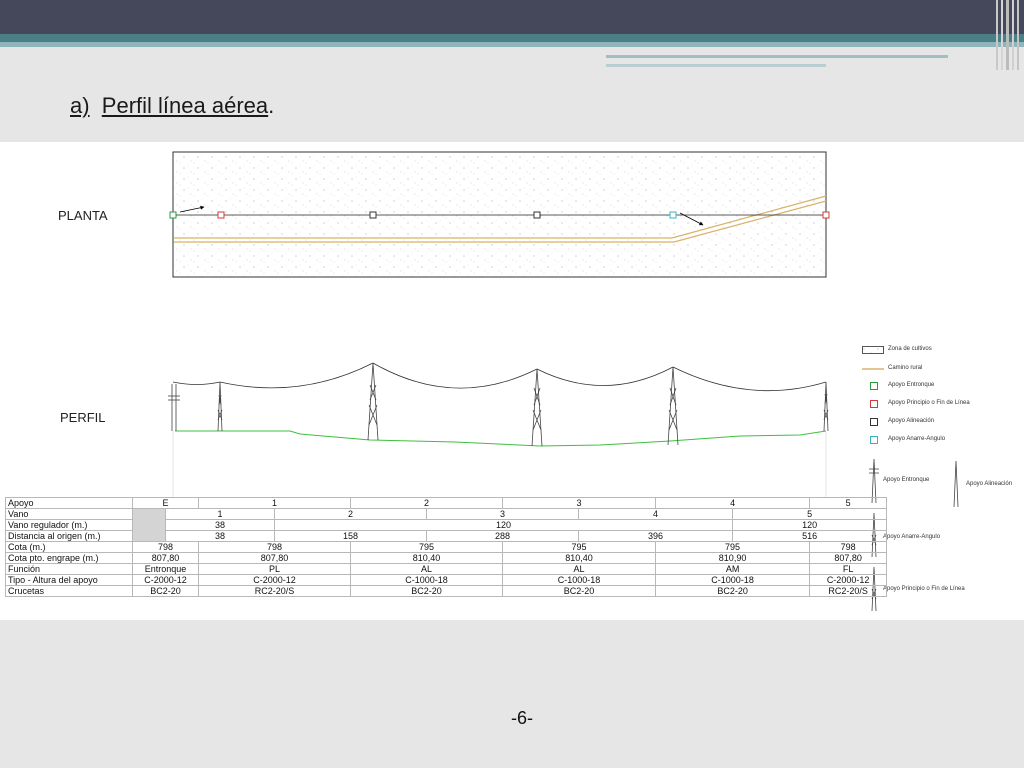  What do you see at coordinates (848, 569) in the screenshot?
I see `table-cell: FL` at bounding box center [848, 569].